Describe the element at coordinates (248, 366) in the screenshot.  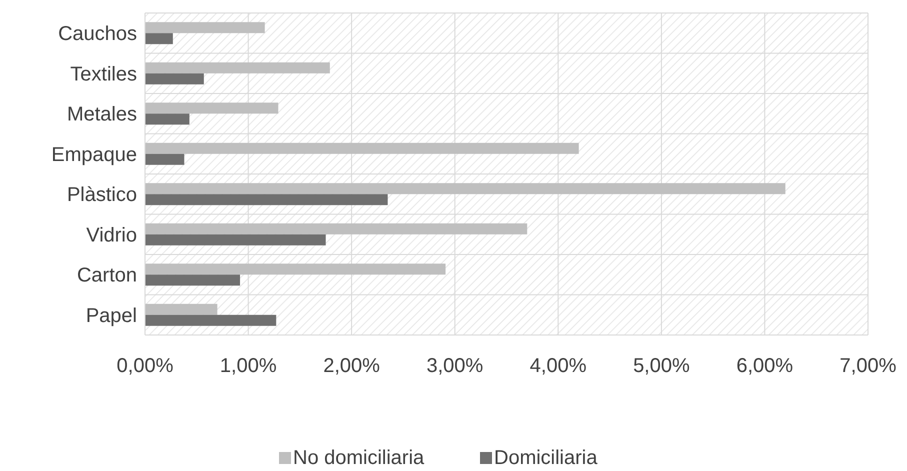
I see `x-tick-label: 1,00%` at that location.